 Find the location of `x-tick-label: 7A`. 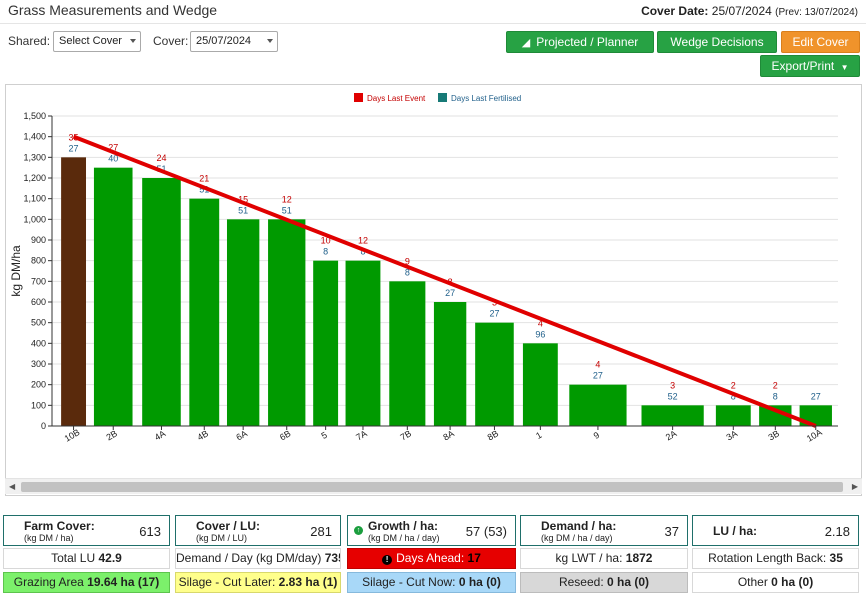

x-tick-label: 7A is located at coordinates (361, 435).